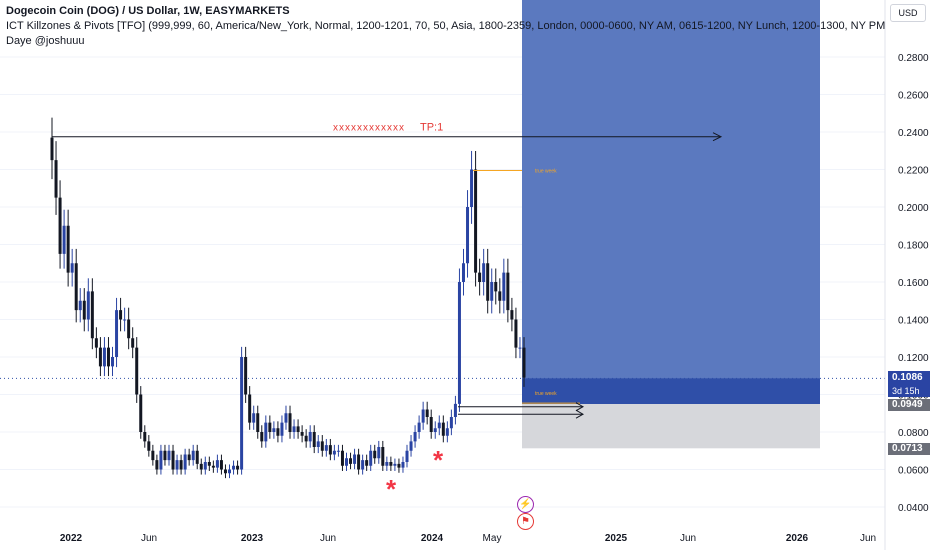  What do you see at coordinates (717, 137) in the screenshot?
I see `tp-arrow-head` at bounding box center [717, 137].